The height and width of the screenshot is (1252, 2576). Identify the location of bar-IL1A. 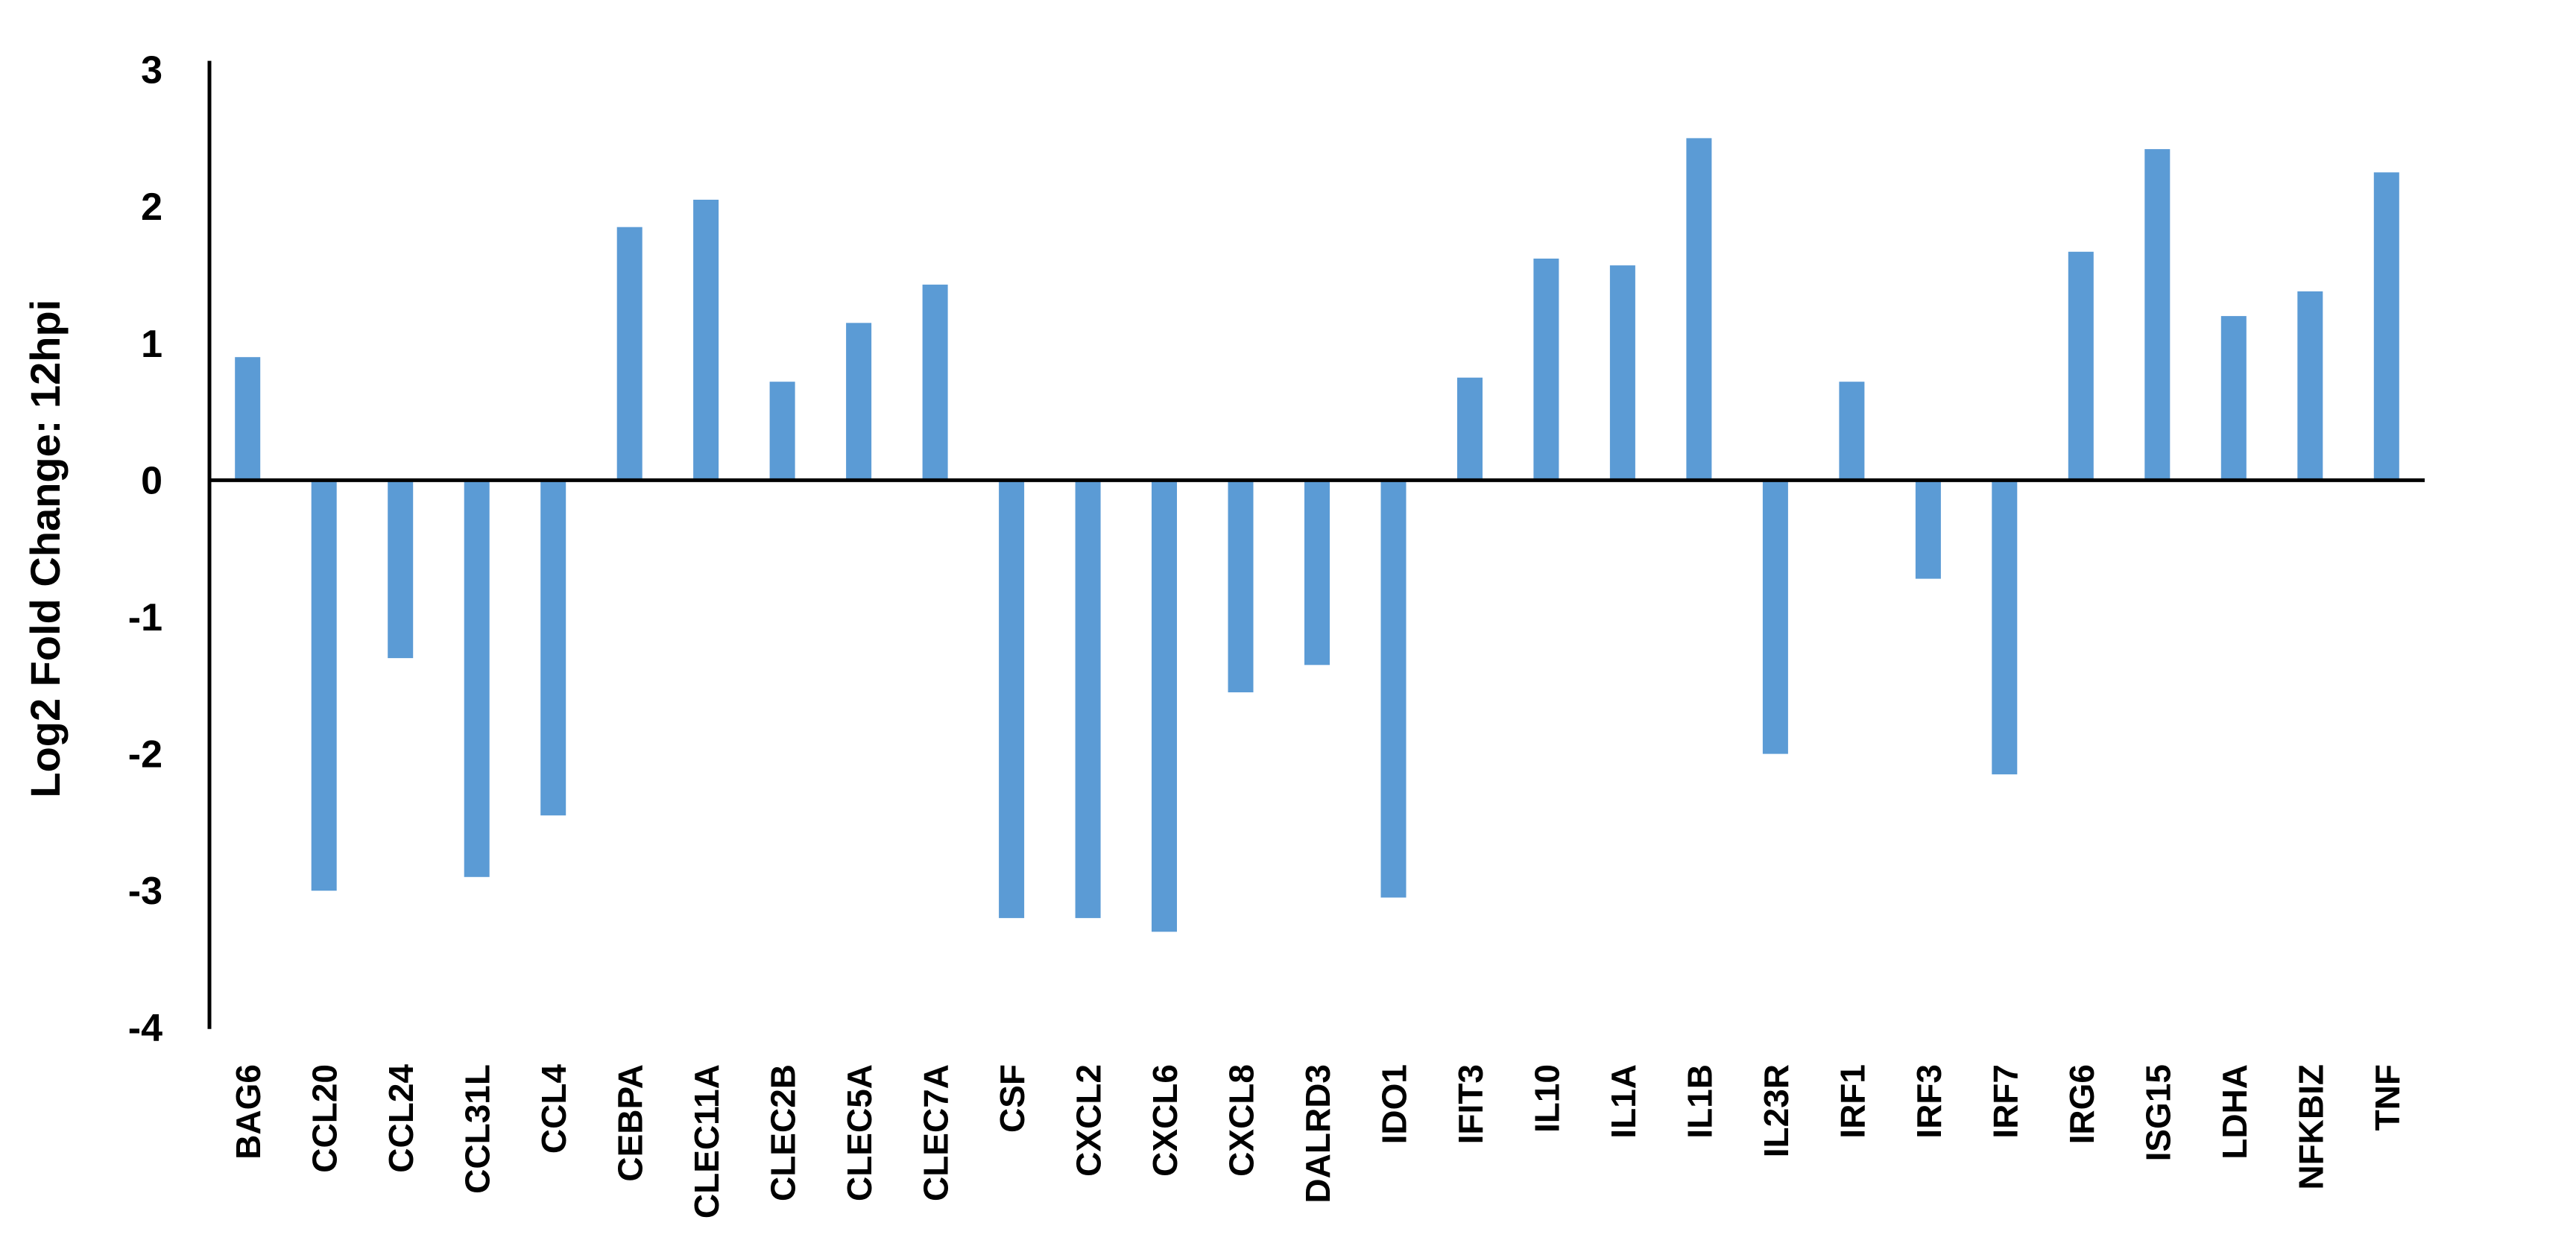
(1622, 373).